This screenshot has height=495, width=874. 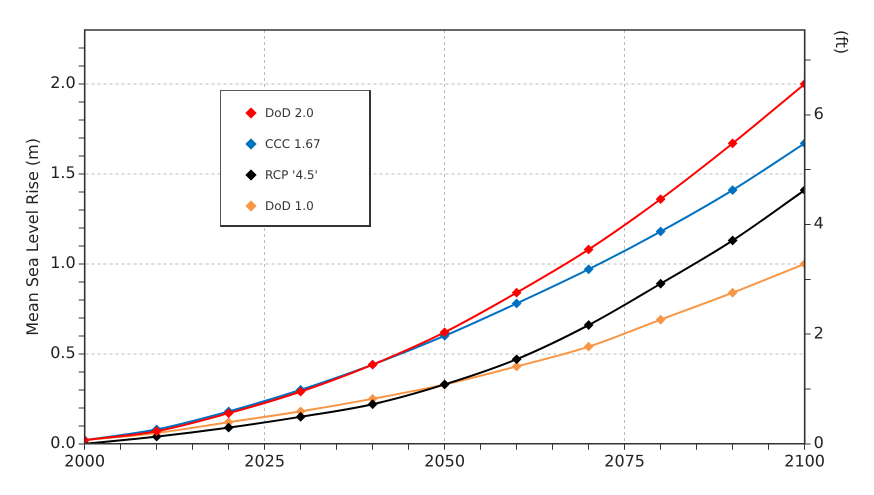 What do you see at coordinates (624, 461) in the screenshot?
I see `x-tick-label: 2075` at bounding box center [624, 461].